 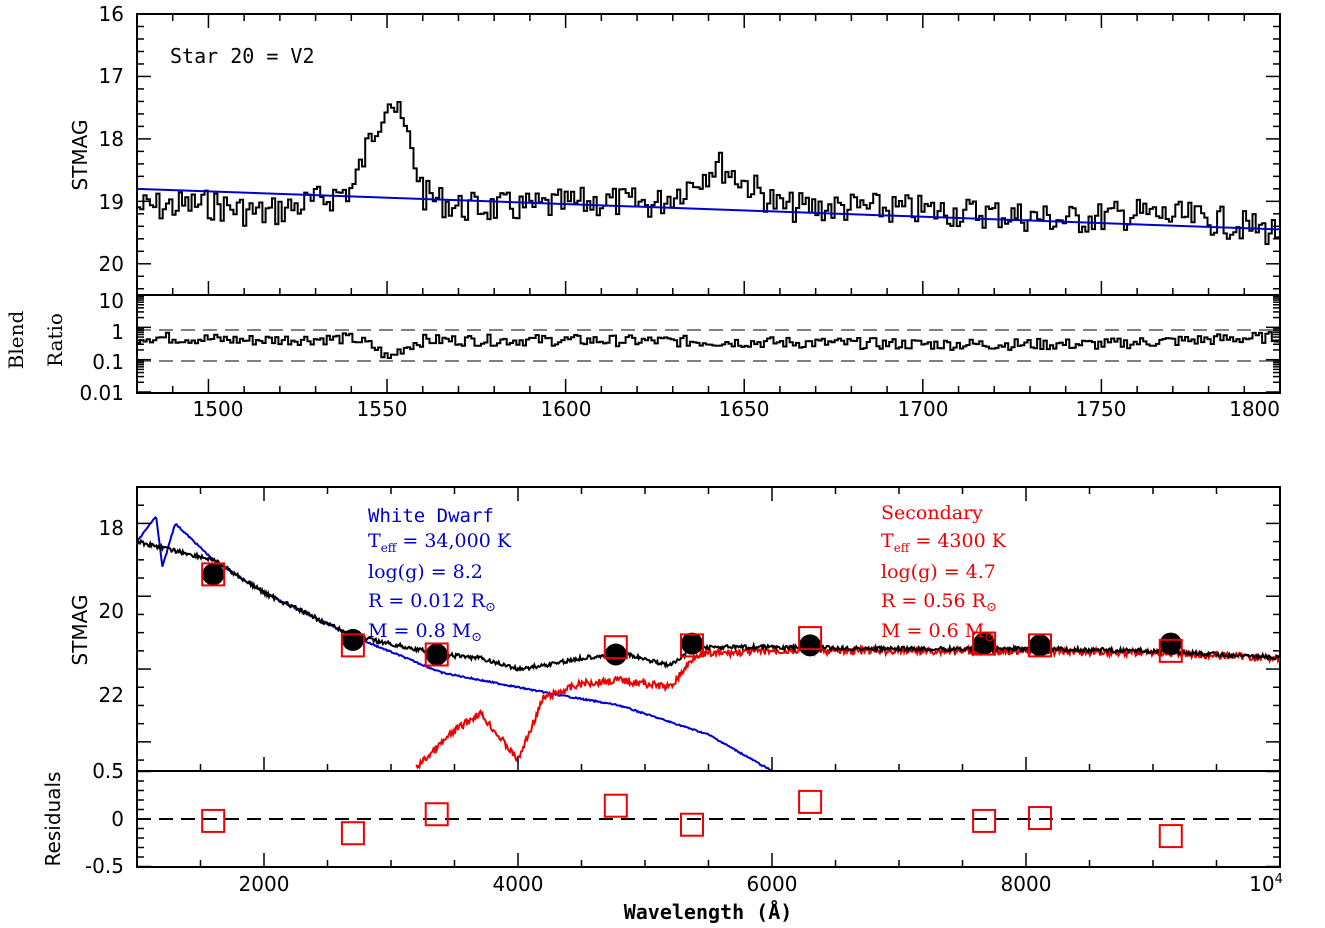 I want to click on blend-ratio-ticks, so click(x=708, y=344).